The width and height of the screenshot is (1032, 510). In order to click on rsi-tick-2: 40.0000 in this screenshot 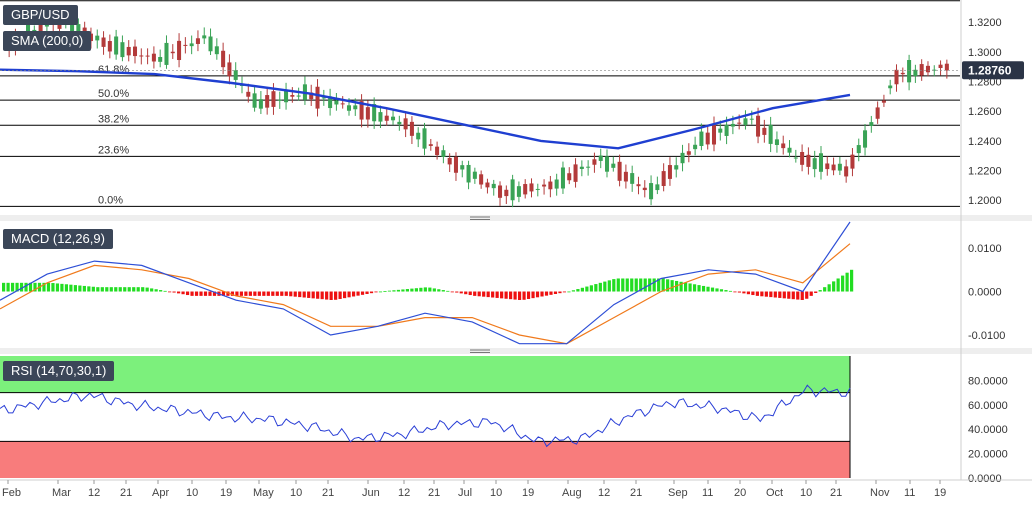, I will do `click(988, 430)`.